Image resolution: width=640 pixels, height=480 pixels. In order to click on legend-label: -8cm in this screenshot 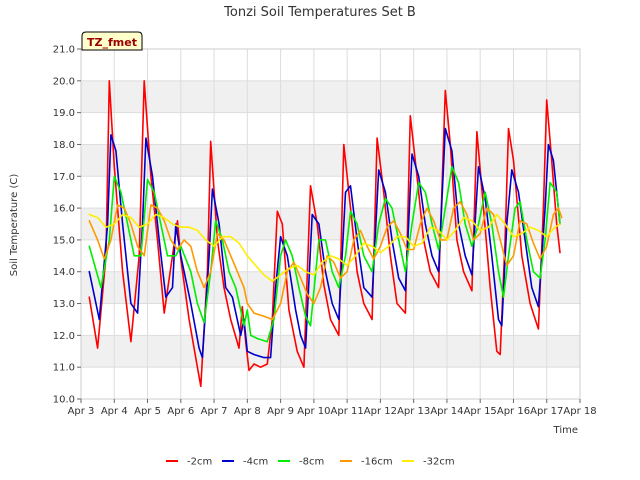, I will do `click(311, 462)`.